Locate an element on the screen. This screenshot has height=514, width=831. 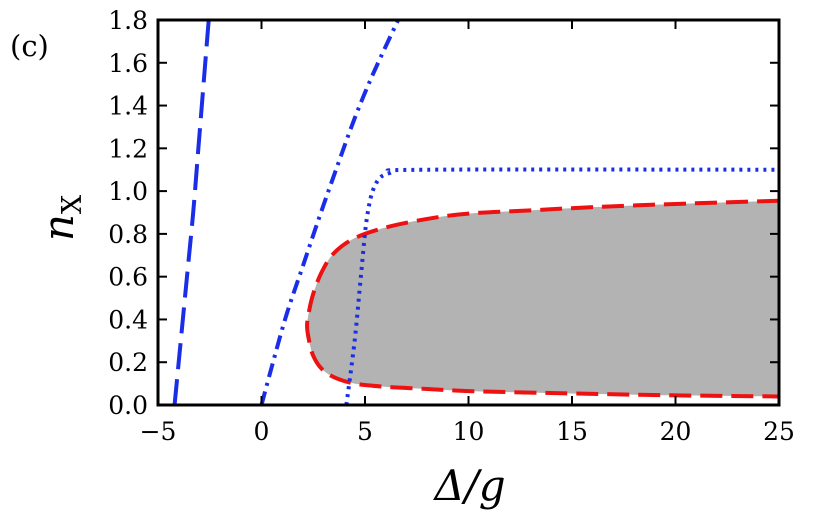
y-tick-label: 1.4 is located at coordinates (128, 106).